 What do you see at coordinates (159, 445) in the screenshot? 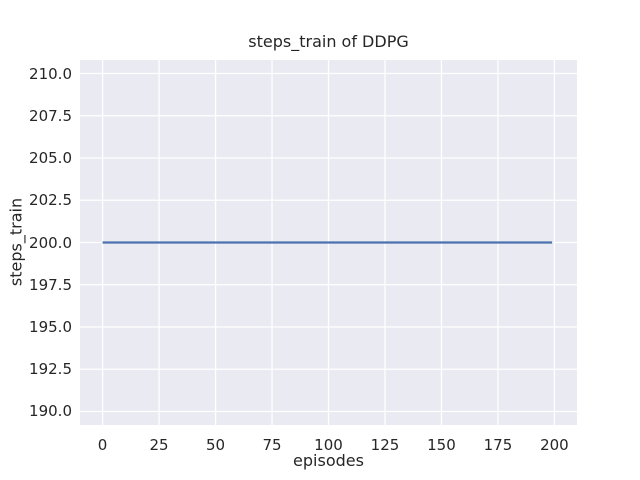
I see `x-tick-label: 25` at bounding box center [159, 445].